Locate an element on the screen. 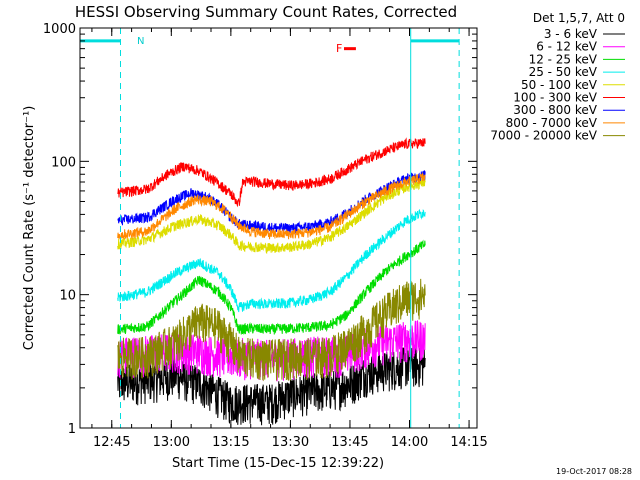 The image size is (640, 480). legend-title: Det 1,5,7, Att 0 is located at coordinates (579, 18).